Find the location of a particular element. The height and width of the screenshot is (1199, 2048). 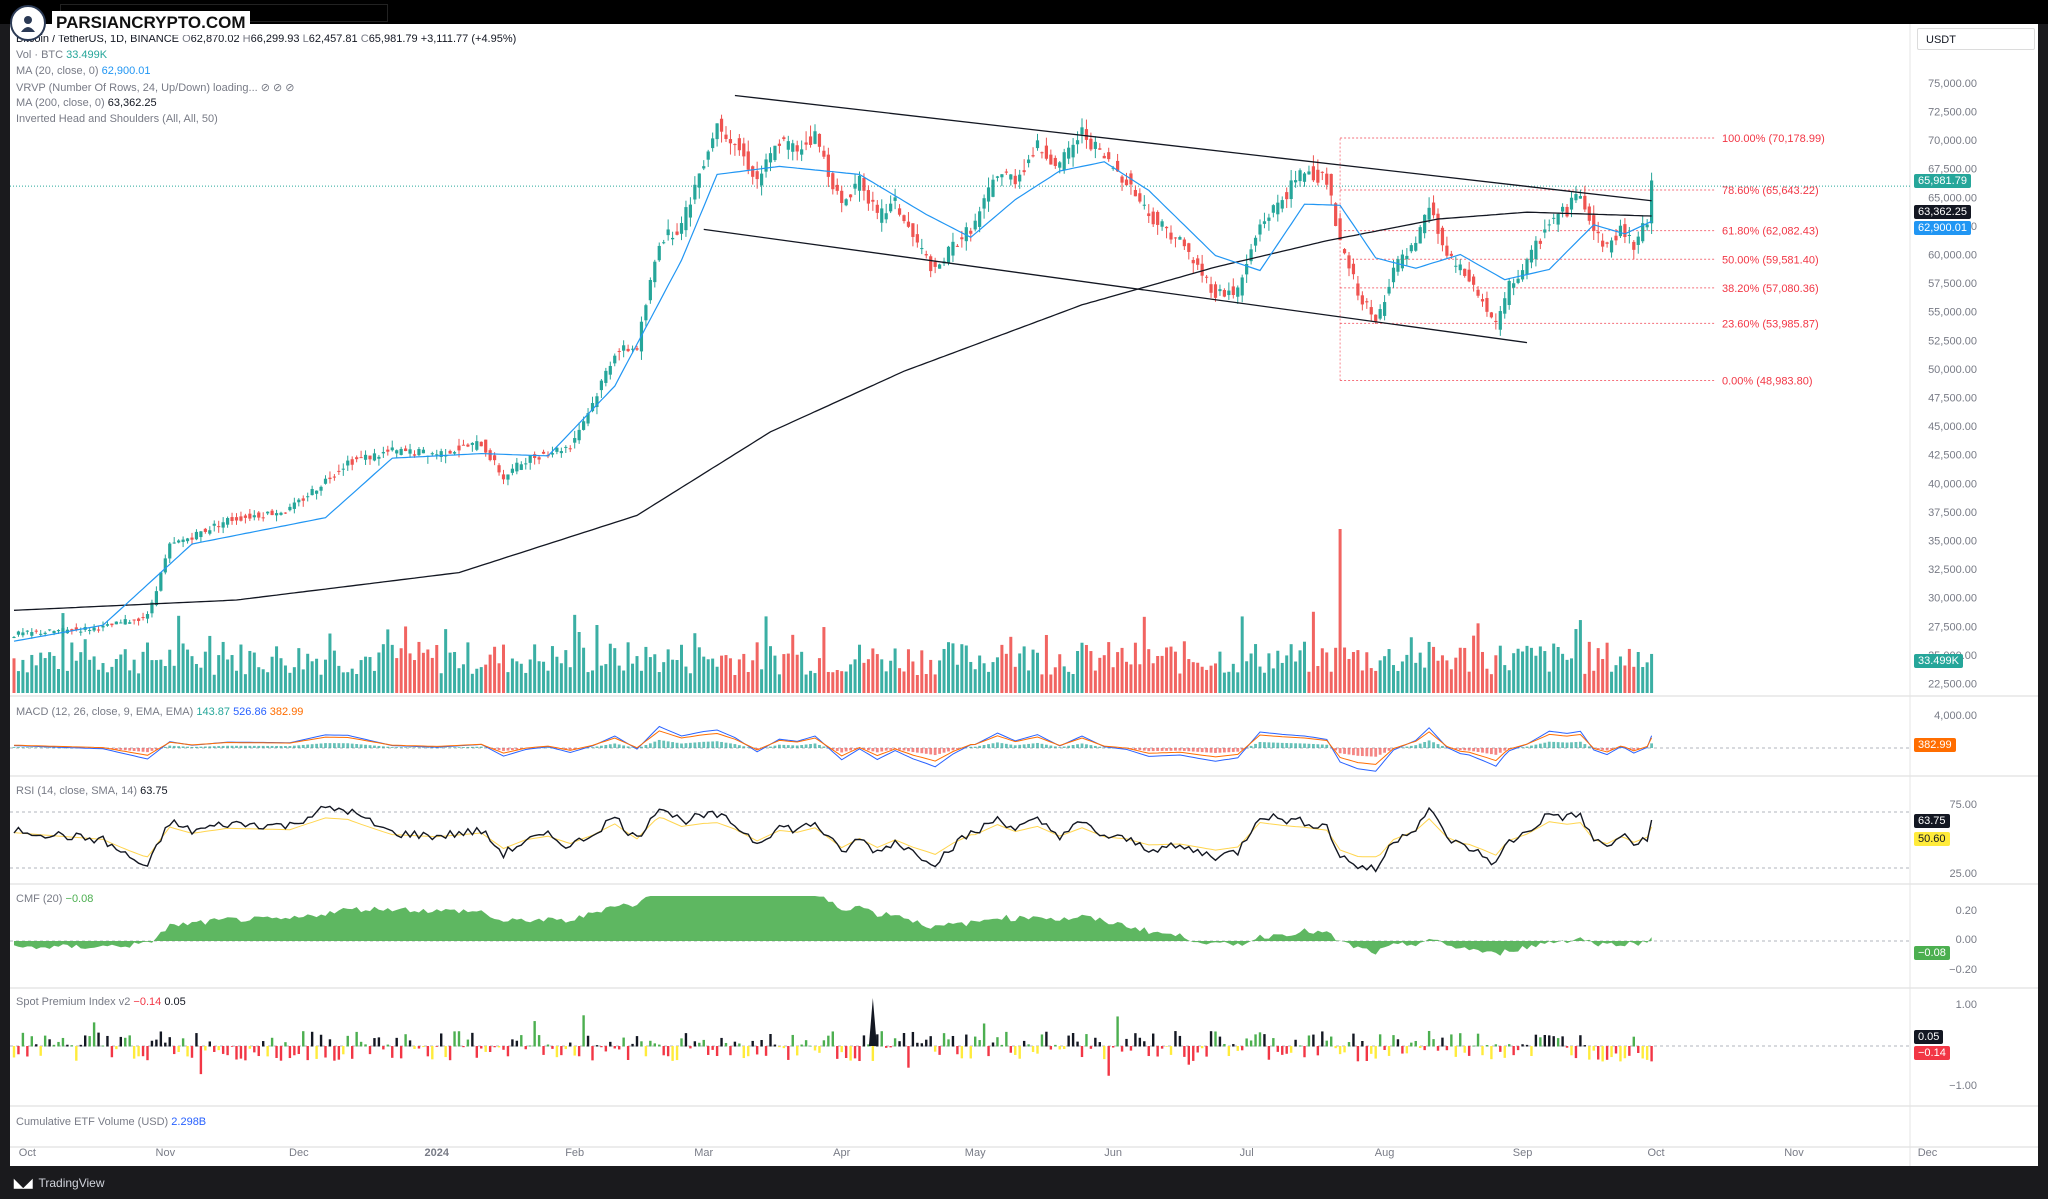

cmf-legend: CMF (20) −0.08 is located at coordinates (54, 899).